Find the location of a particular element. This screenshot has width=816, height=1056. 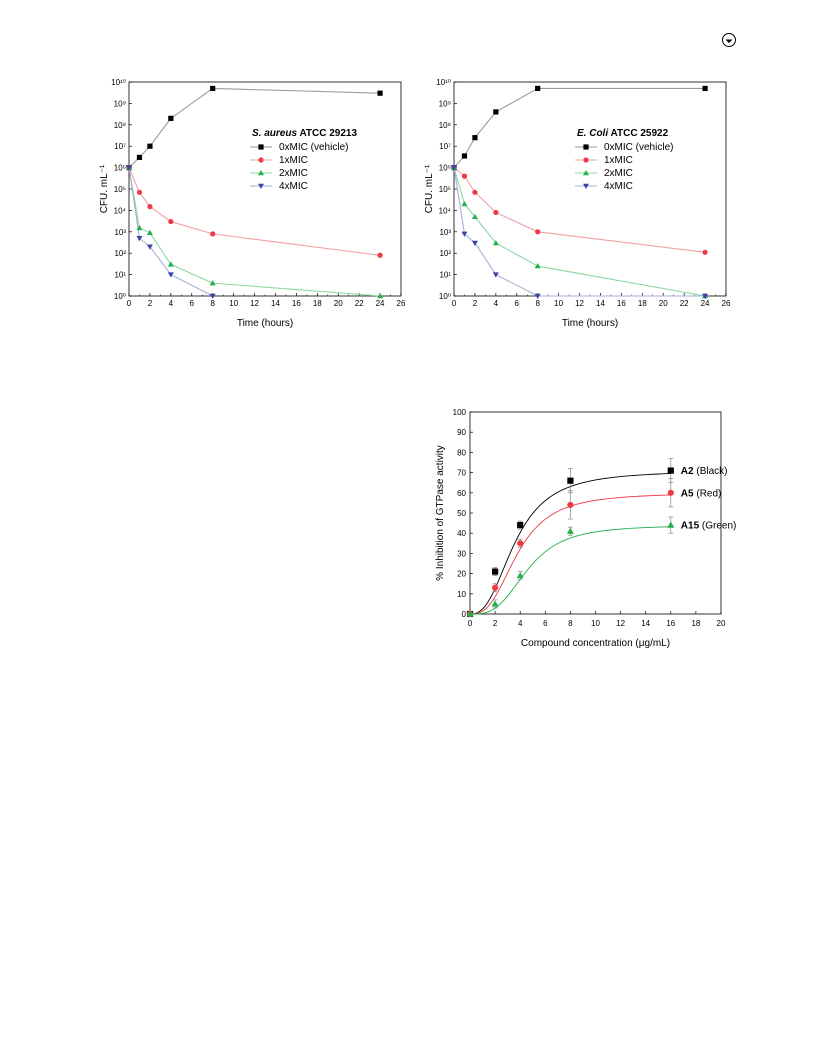

x-axis-label: Time (hours) is located at coordinates (265, 323).